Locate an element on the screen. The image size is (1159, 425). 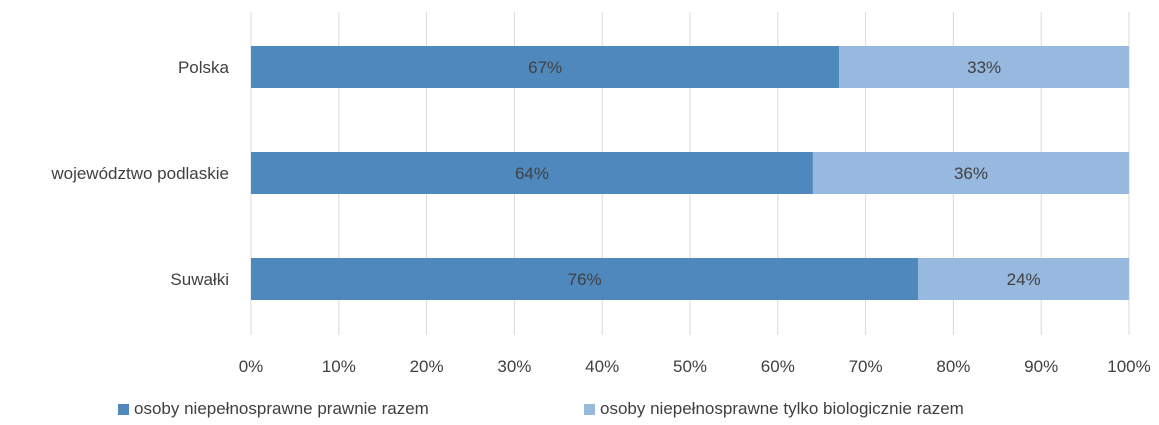
legend-item-legal: osoby niepełnosprawne prawnie razem is located at coordinates (273, 409).